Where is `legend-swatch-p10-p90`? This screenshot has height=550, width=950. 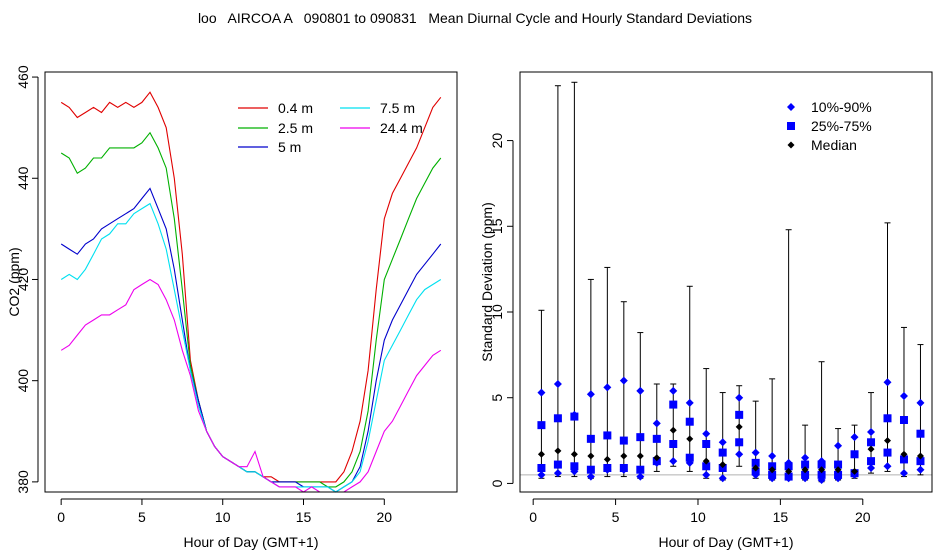
legend-swatch-p10-p90 is located at coordinates (791, 107).